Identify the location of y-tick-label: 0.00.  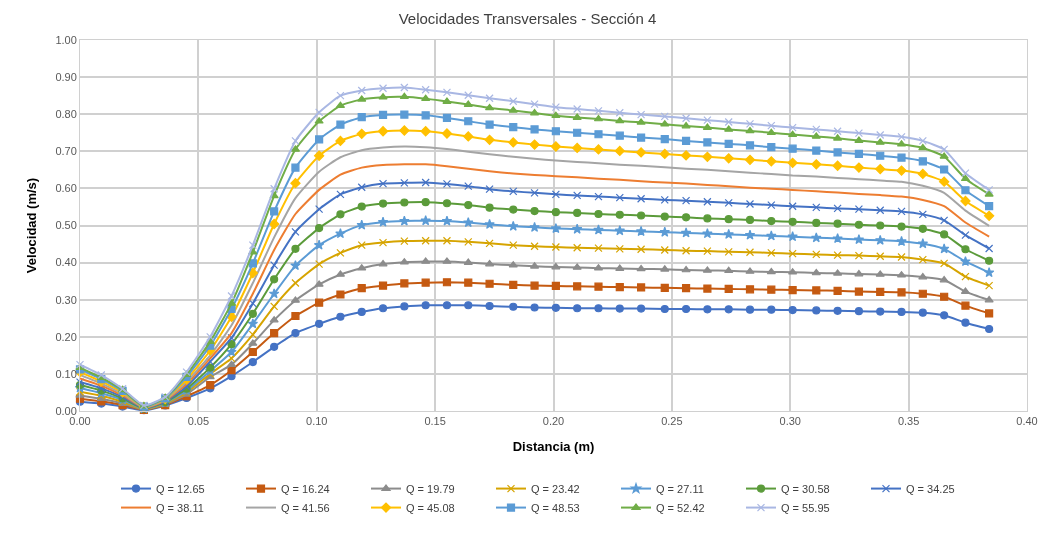
(66, 410).